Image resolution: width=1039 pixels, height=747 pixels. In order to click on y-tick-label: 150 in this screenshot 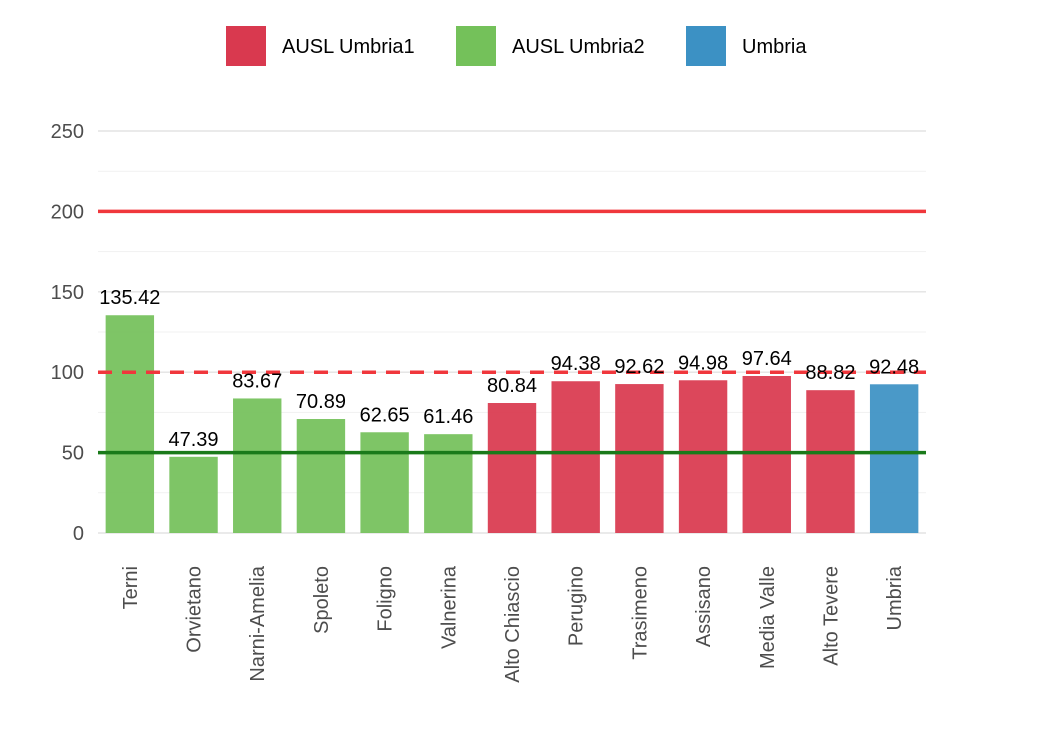, I will do `click(67, 293)`.